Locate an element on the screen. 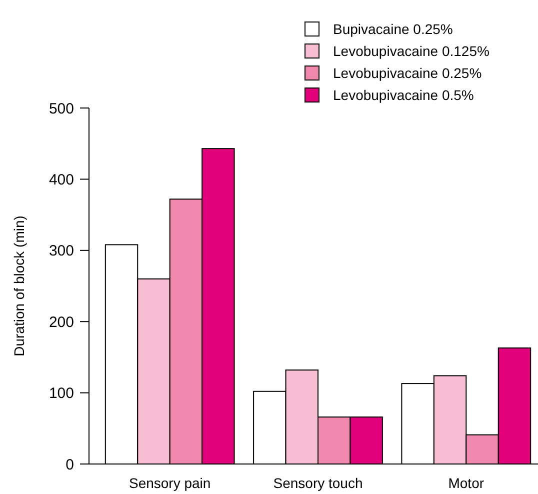 This screenshot has height=494, width=538. y-axis-title: Duration of block (min) is located at coordinates (19, 286).